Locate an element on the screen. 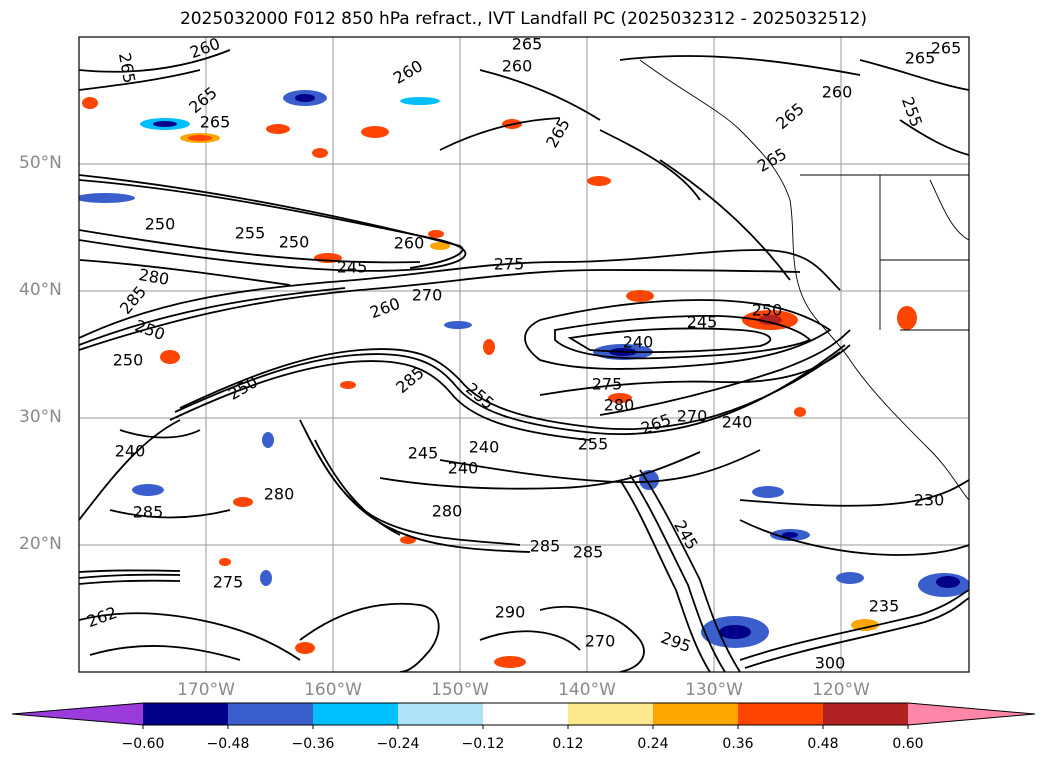 This screenshot has width=1047, height=765. colorbar-tick-label: −0.12 is located at coordinates (483, 744).